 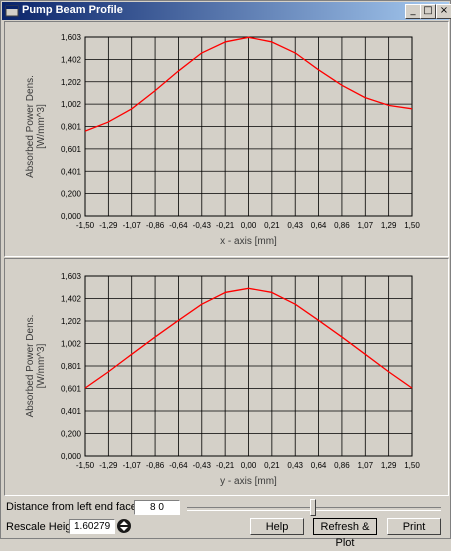 I want to click on print-button: Print, so click(x=414, y=526).